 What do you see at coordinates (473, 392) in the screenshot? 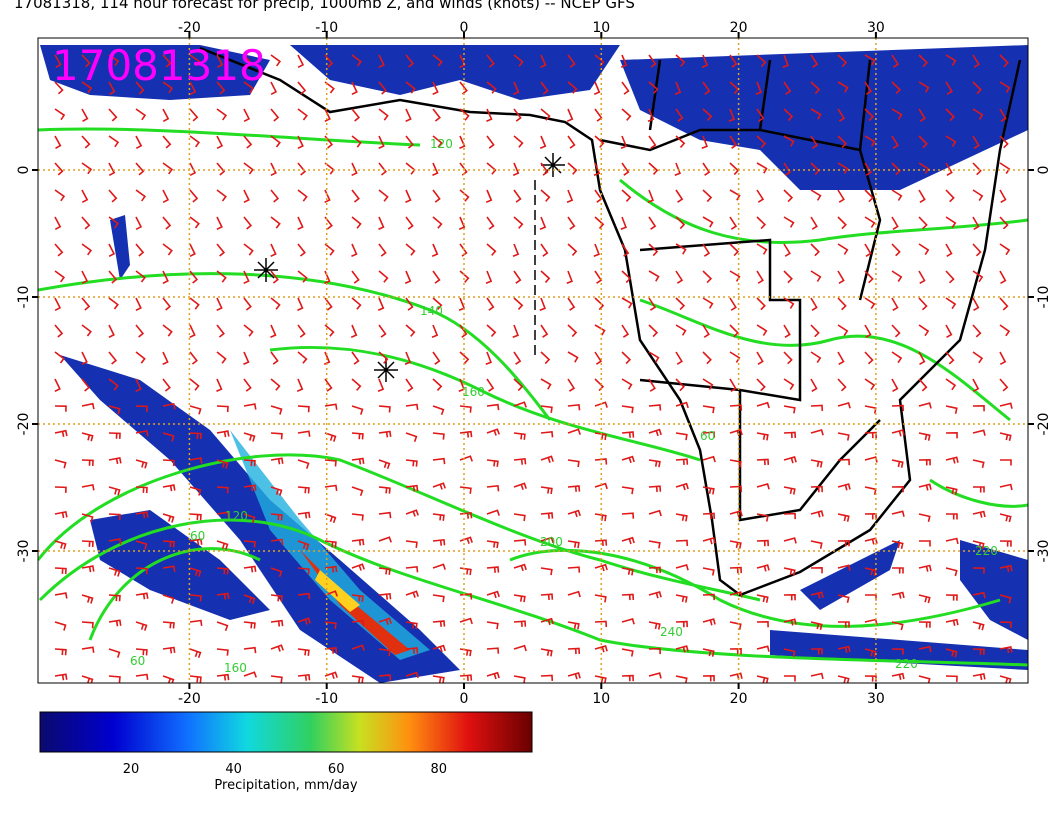
I see `contour-label: 160` at bounding box center [473, 392].